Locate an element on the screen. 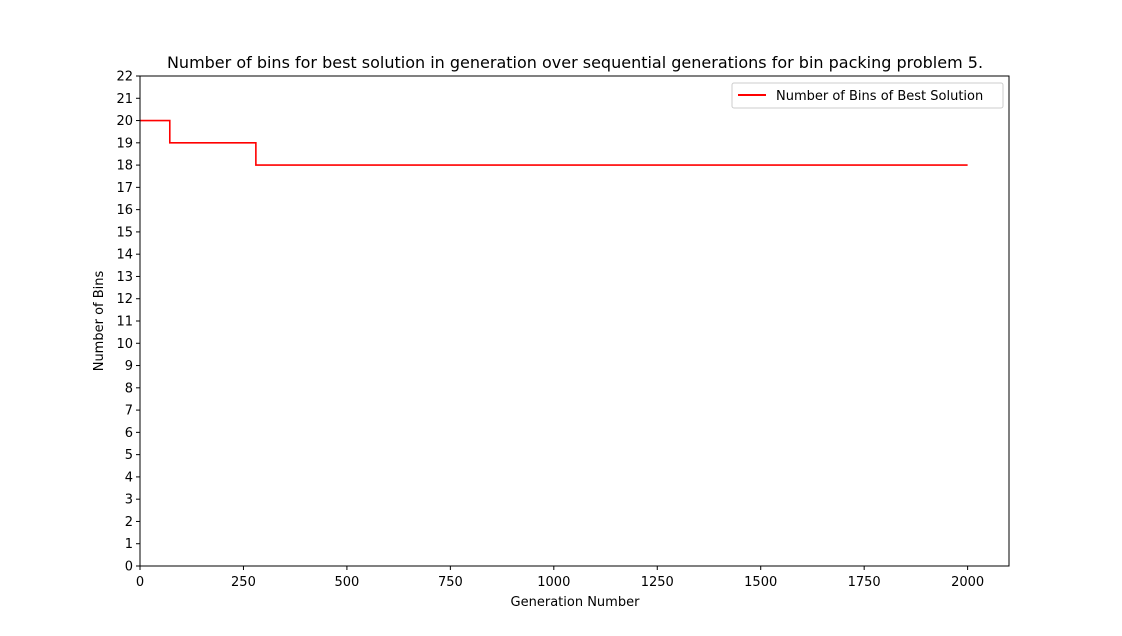 The height and width of the screenshot is (636, 1122). y-tick-label: 7 is located at coordinates (129, 411).